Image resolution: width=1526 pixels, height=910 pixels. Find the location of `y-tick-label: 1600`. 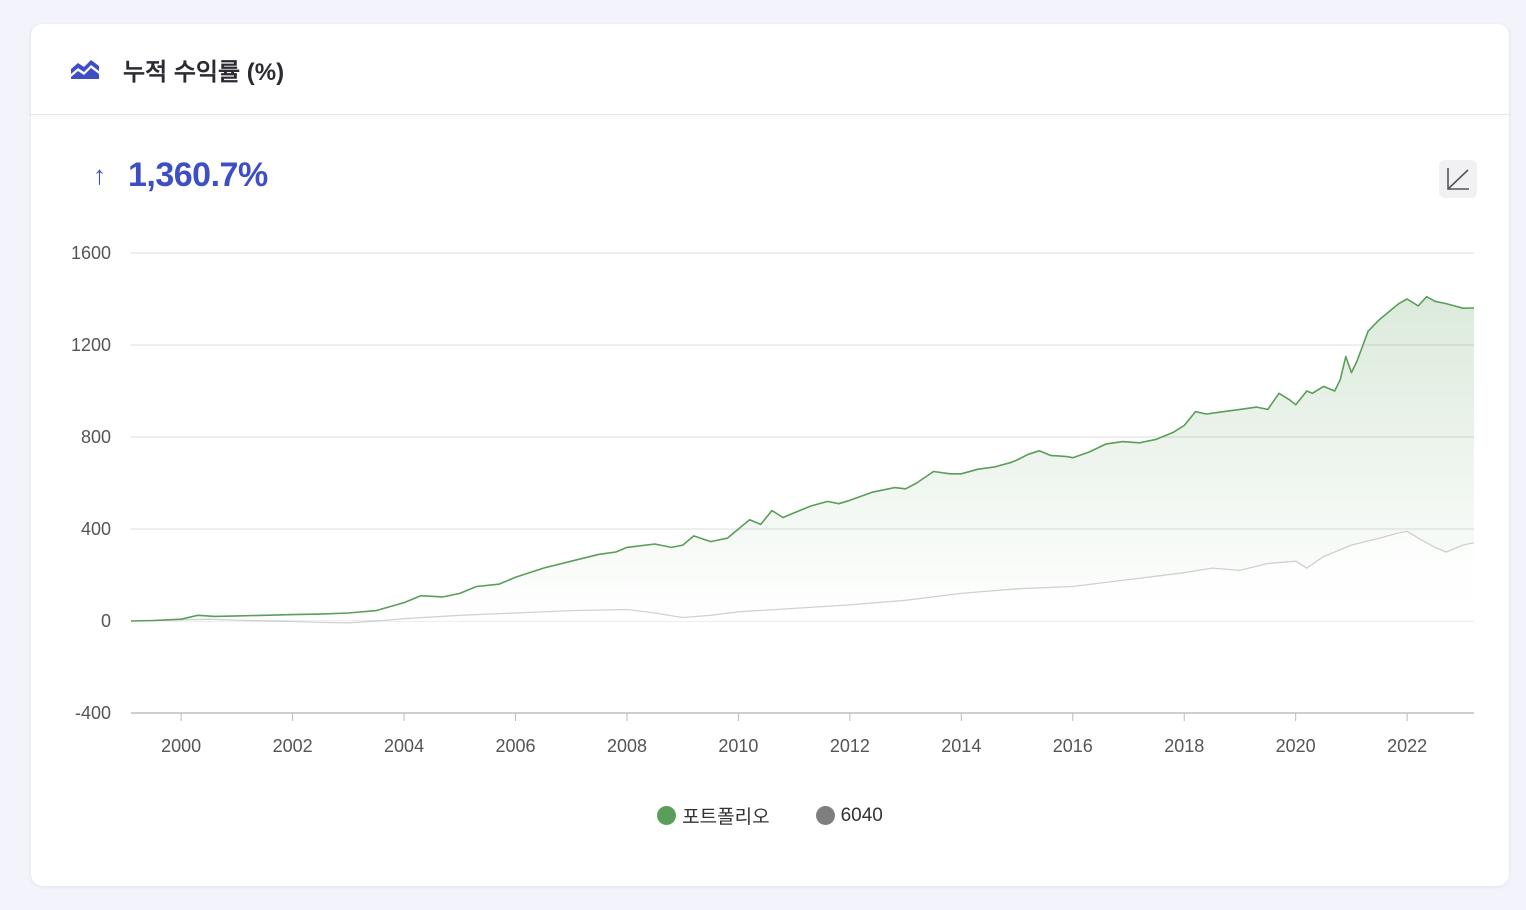

y-tick-label: 1600 is located at coordinates (91, 253).